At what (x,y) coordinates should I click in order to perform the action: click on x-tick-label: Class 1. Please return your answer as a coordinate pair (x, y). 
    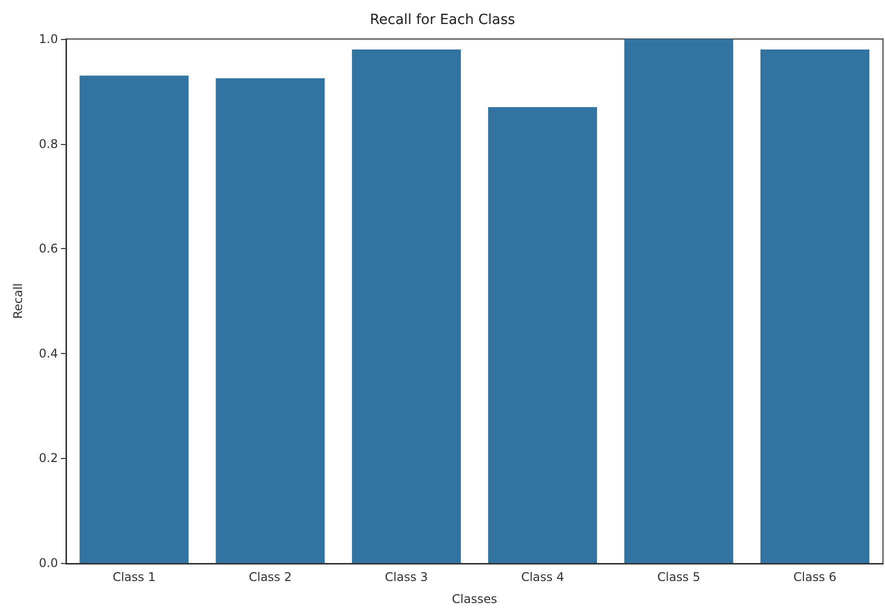
    Looking at the image, I should click on (134, 577).